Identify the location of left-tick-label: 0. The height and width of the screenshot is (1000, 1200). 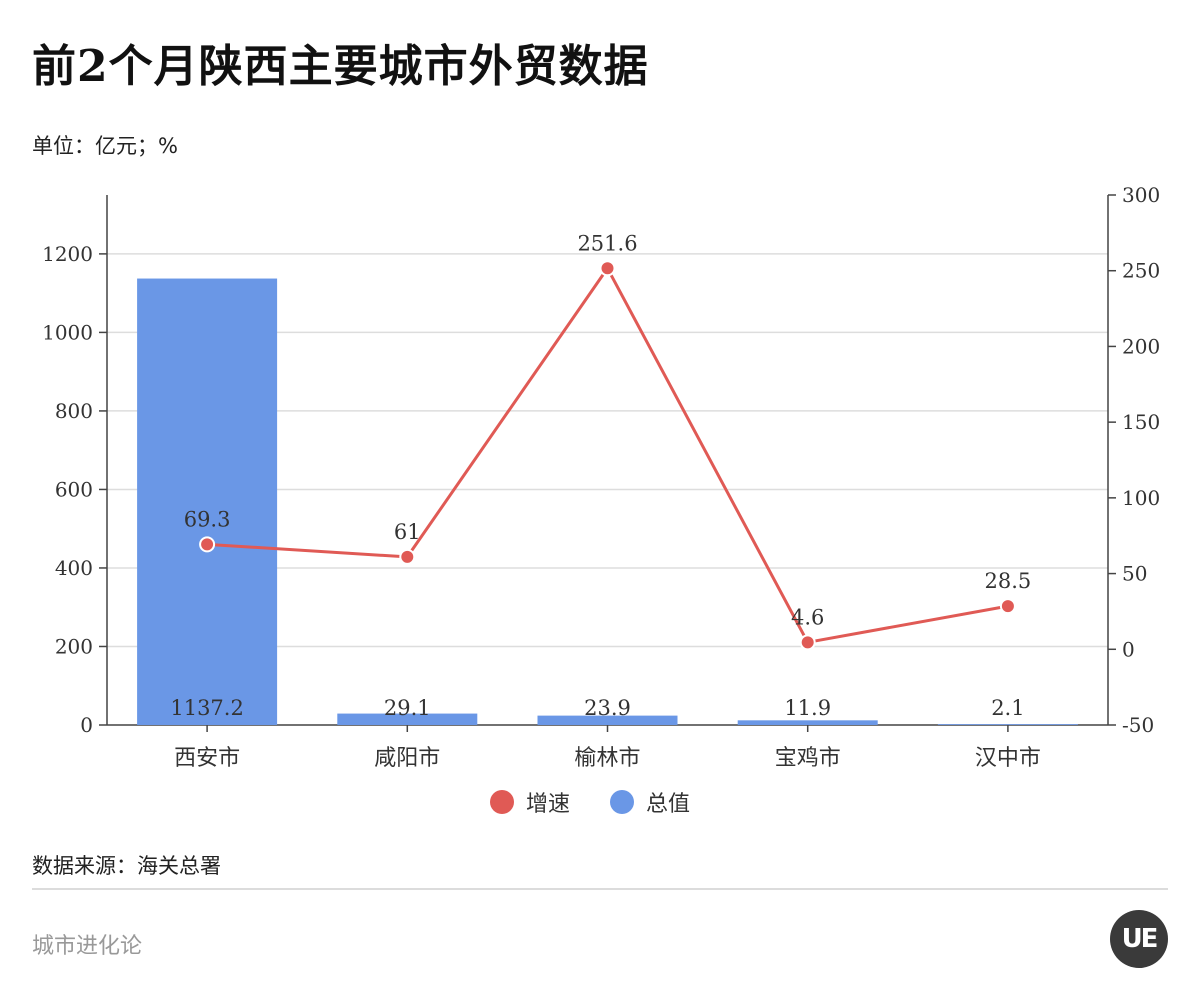
(86, 725).